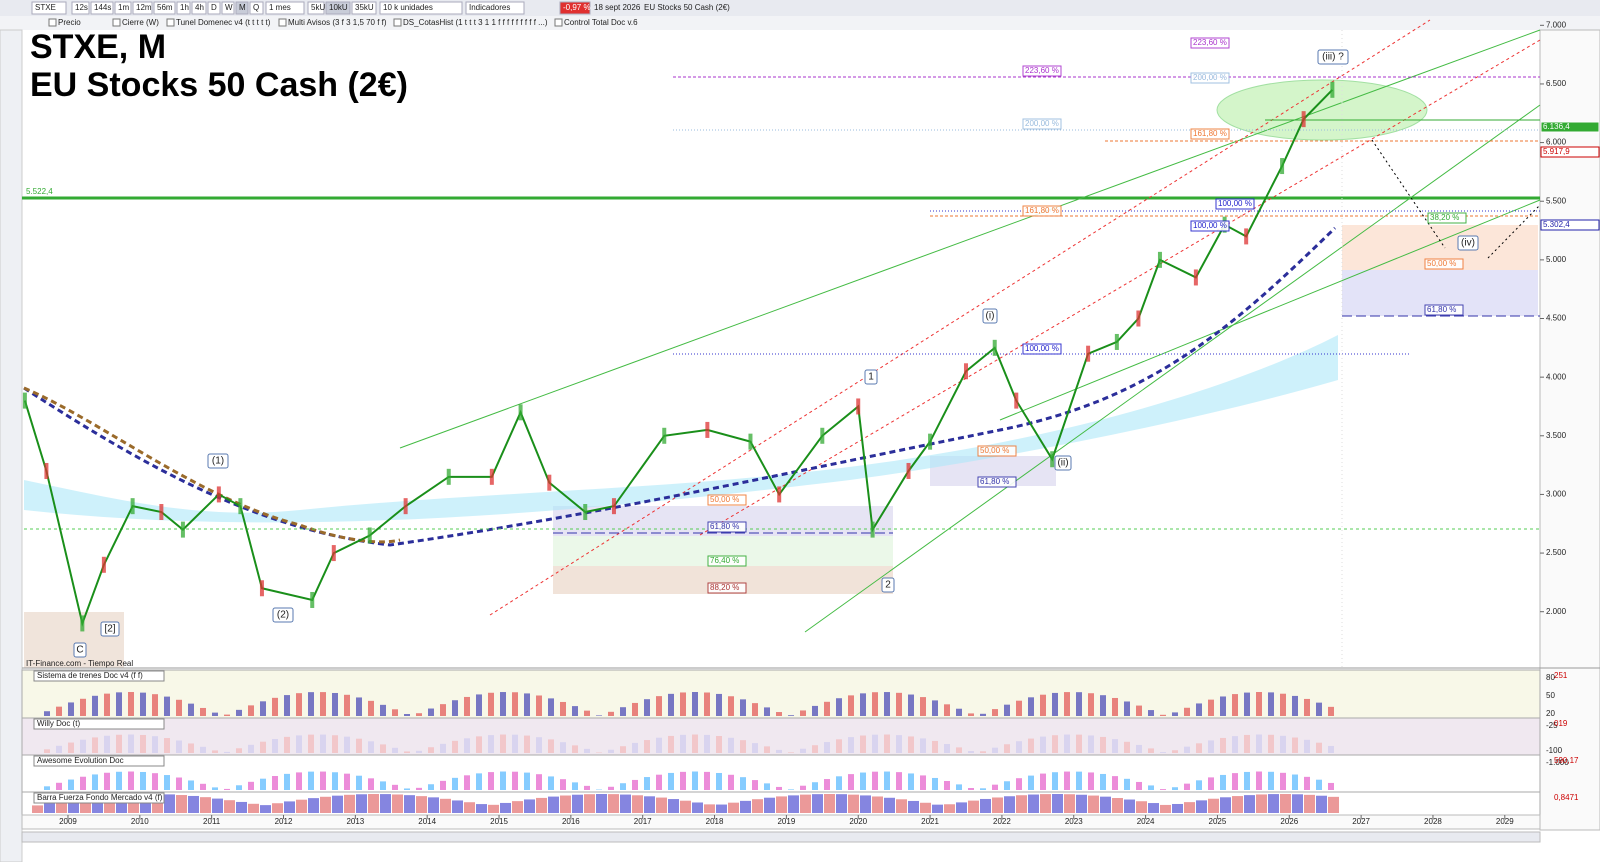 This screenshot has width=1600, height=867. Describe the element at coordinates (1146, 821) in the screenshot. I see `x-tick-label: 2024` at that location.